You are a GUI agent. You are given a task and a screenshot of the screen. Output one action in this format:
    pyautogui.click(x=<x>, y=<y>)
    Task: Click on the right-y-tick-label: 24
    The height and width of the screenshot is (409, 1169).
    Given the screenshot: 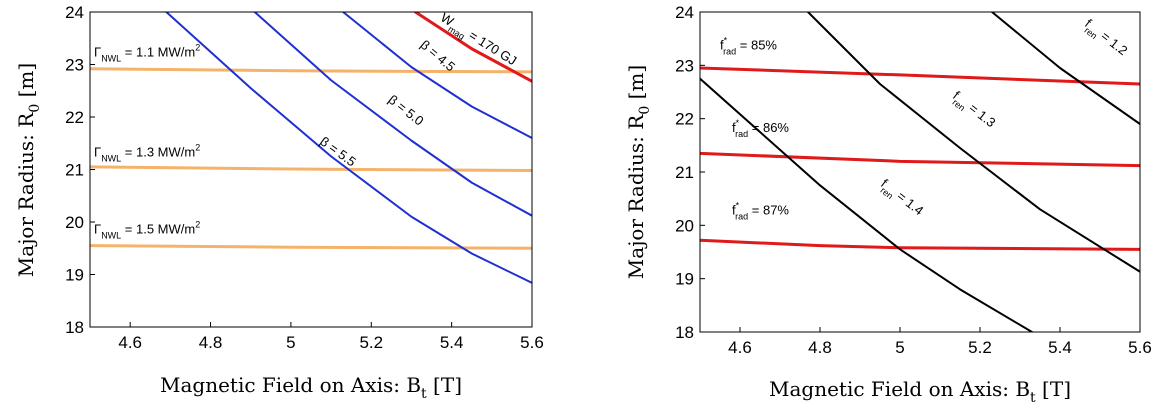 What is the action you would take?
    pyautogui.click(x=684, y=12)
    